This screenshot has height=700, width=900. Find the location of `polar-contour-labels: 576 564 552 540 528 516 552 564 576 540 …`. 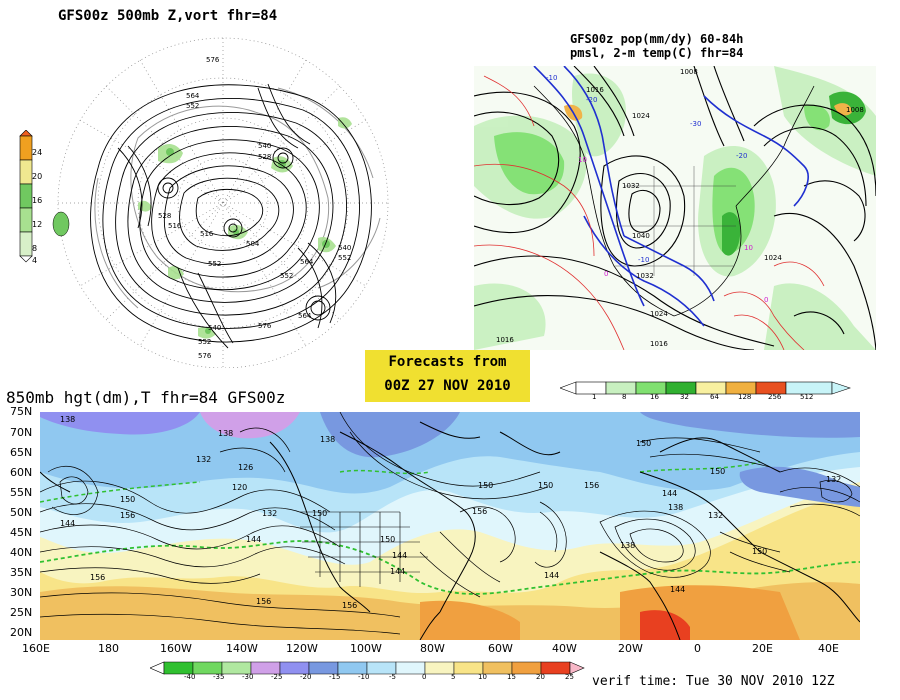

polar-contour-labels: 576 564 552 540 528 516 552 564 576 540 … is located at coordinates (254, 208).